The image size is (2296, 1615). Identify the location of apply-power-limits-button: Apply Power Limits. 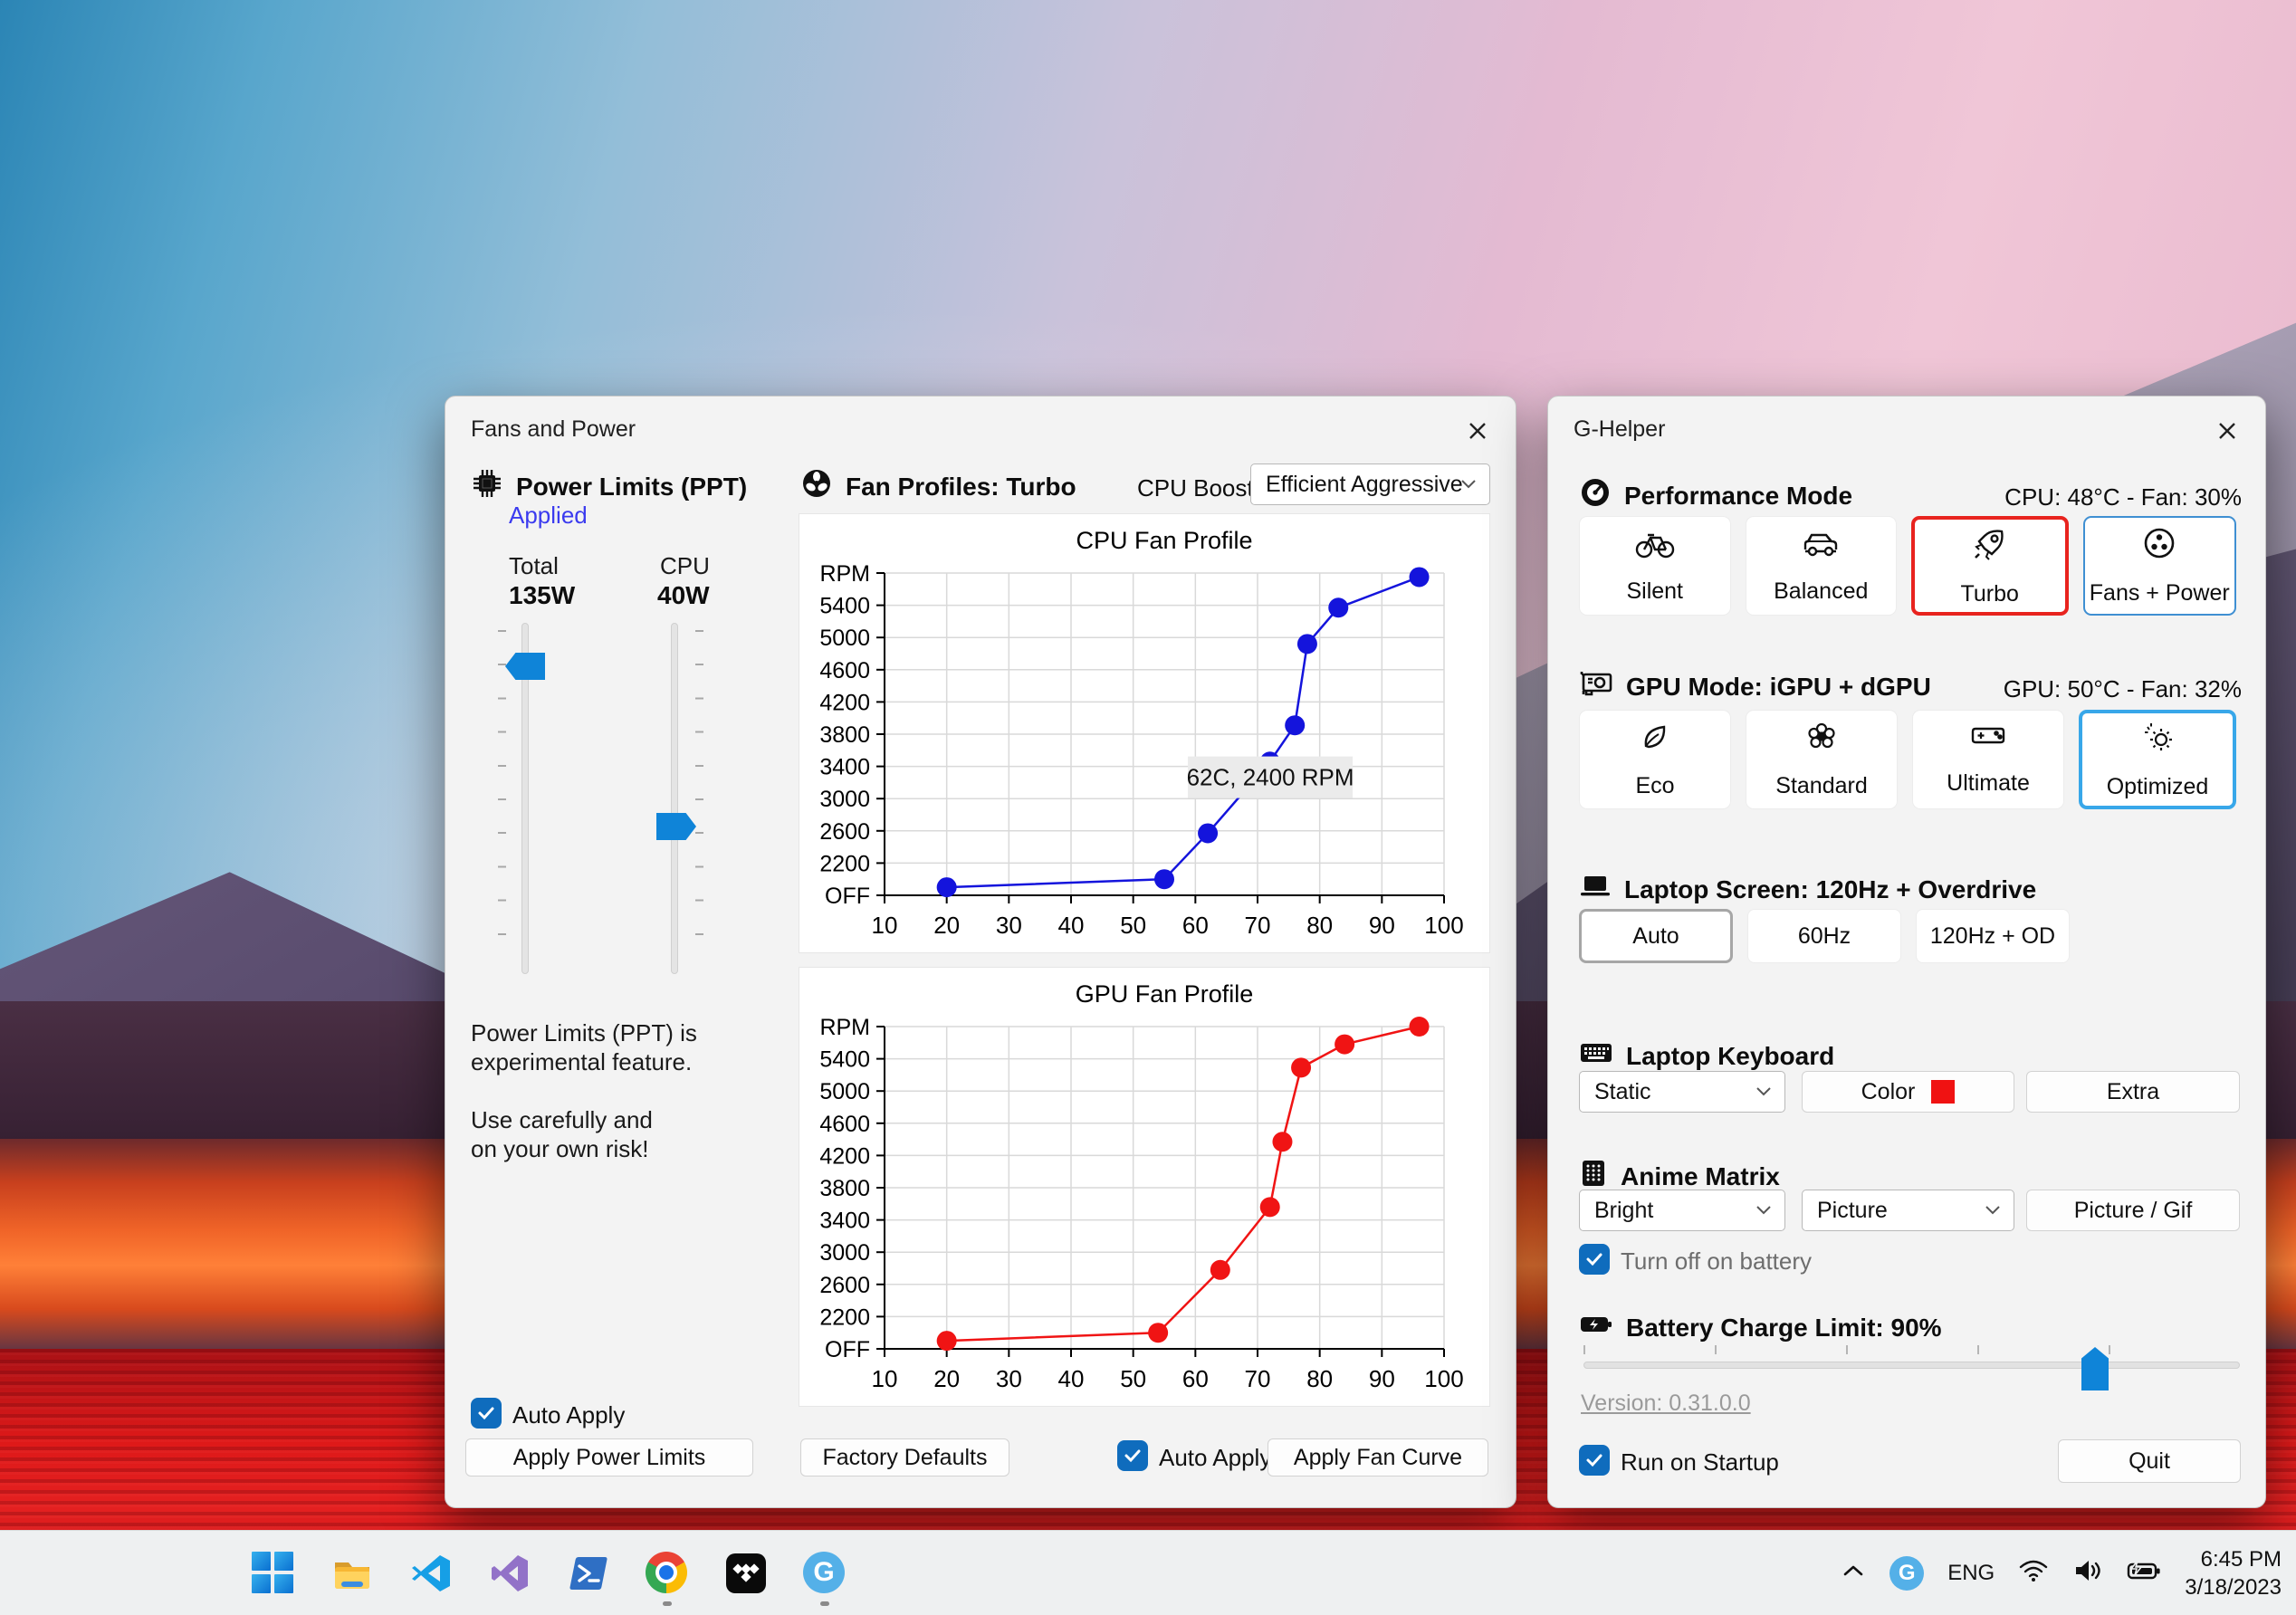
(609, 1457).